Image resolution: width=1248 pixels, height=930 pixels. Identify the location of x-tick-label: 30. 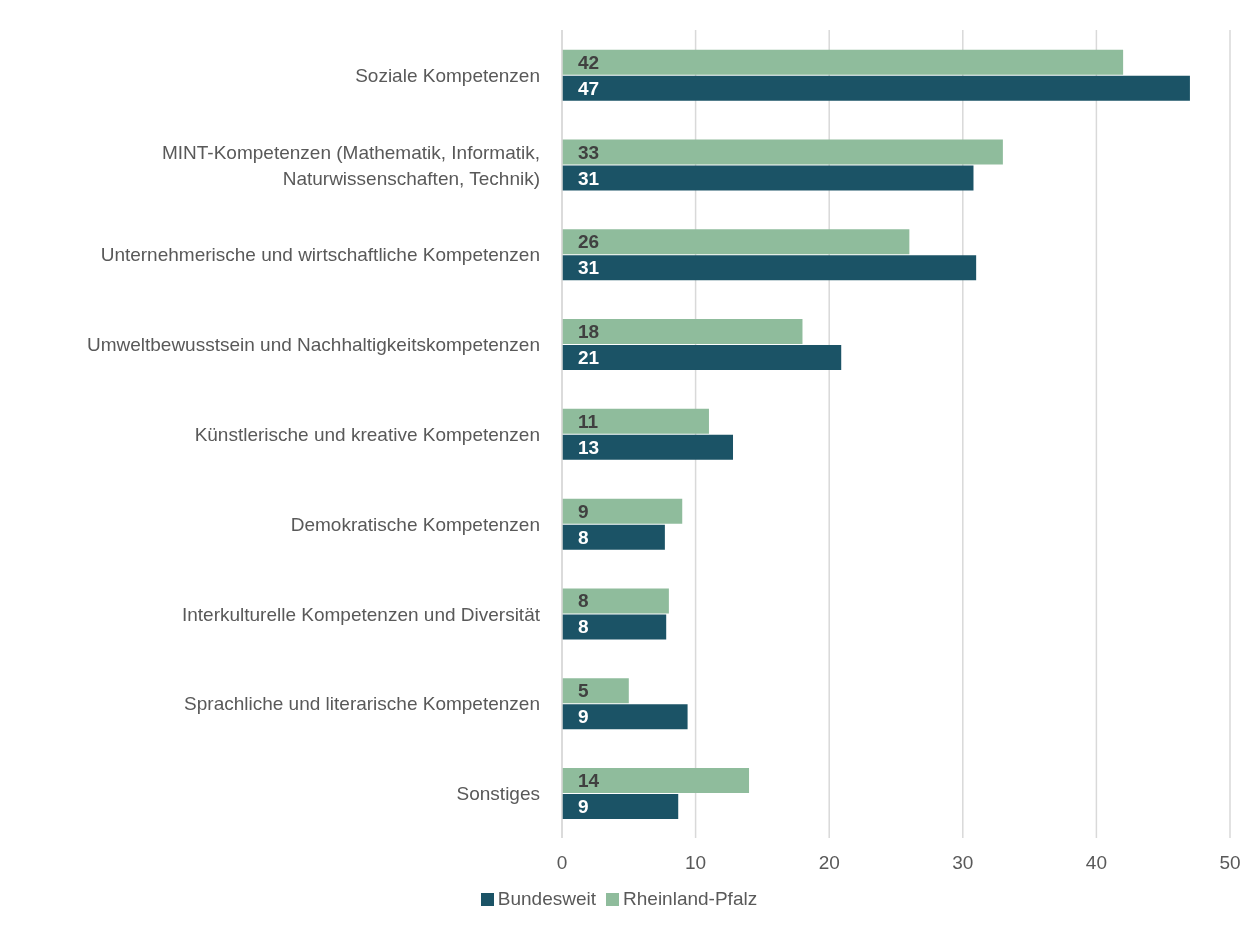
(963, 863).